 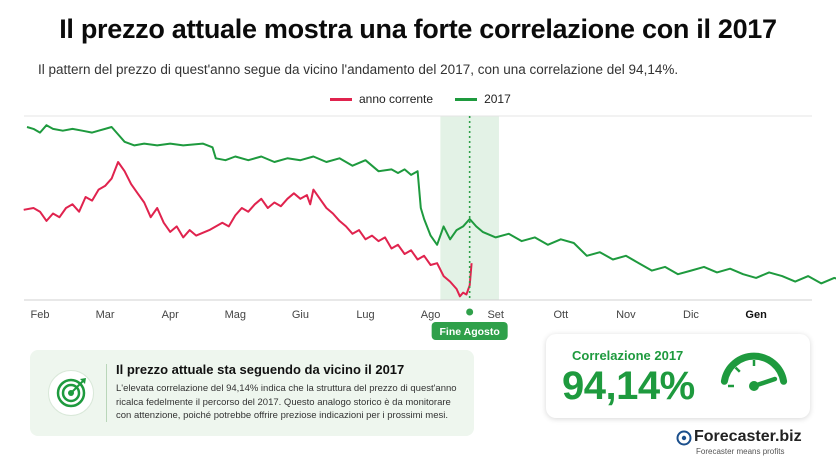 What do you see at coordinates (40, 315) in the screenshot?
I see `x-tick-label-feb: Feb` at bounding box center [40, 315].